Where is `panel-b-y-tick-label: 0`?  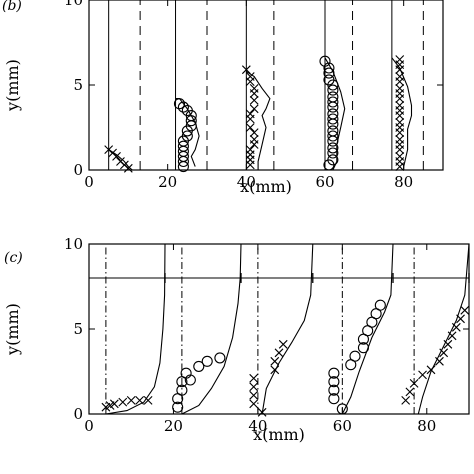 panel-b-y-tick-label: 0 is located at coordinates (78, 170).